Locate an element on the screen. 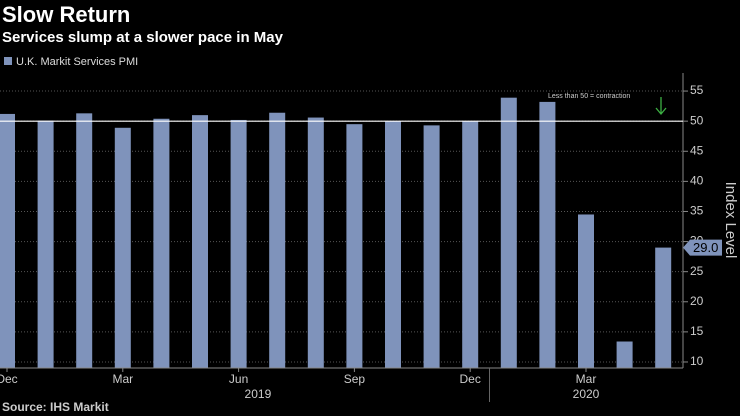 Image resolution: width=740 pixels, height=416 pixels. y-tick-label: 25 is located at coordinates (697, 271).